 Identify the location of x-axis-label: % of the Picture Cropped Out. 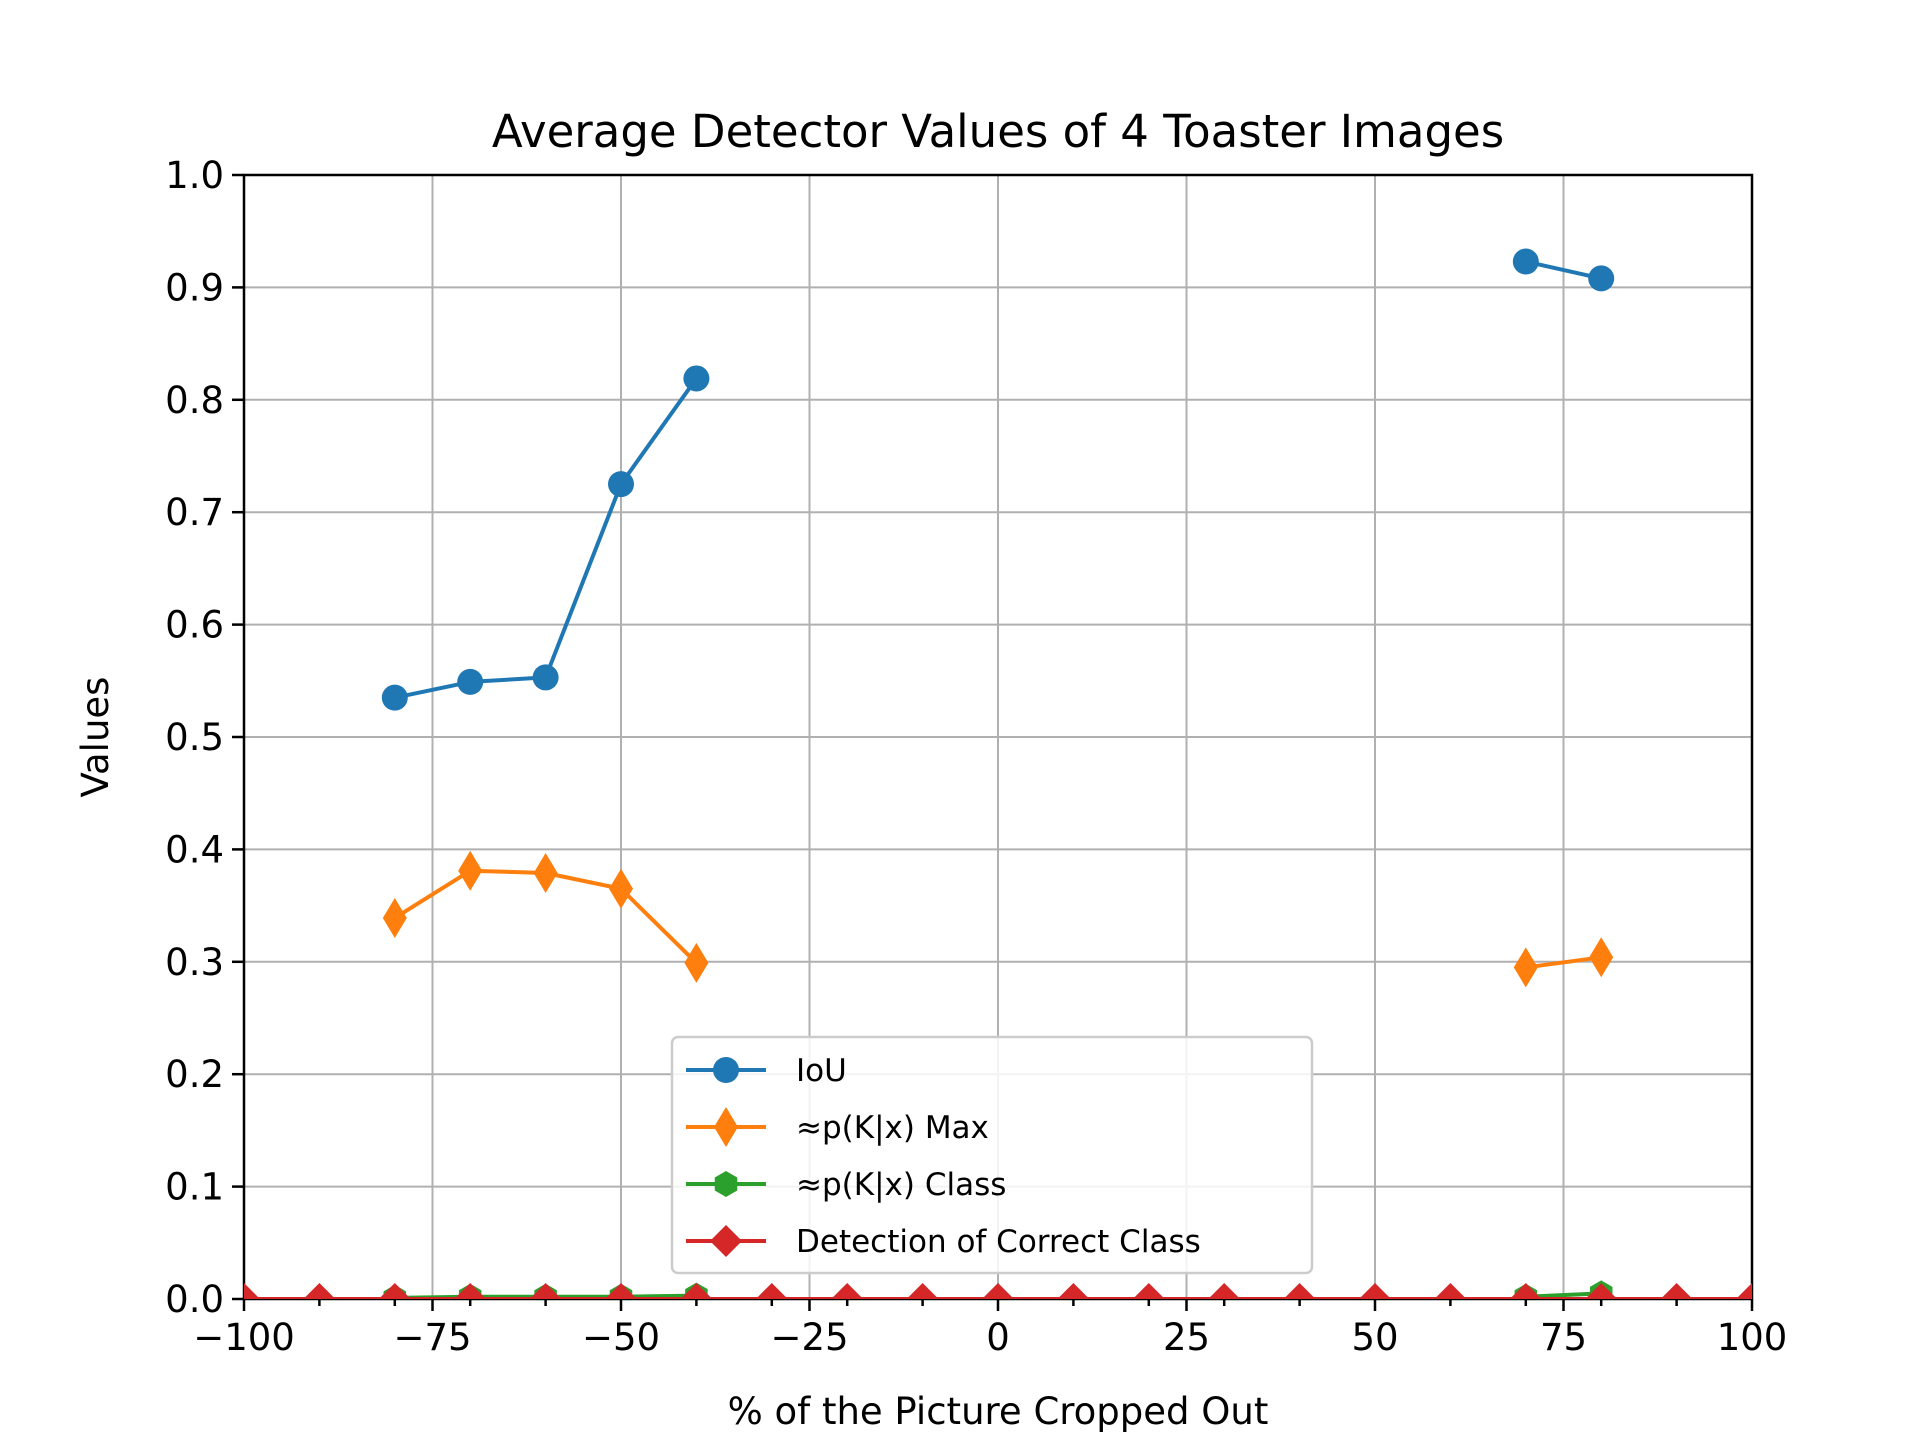
(998, 1411).